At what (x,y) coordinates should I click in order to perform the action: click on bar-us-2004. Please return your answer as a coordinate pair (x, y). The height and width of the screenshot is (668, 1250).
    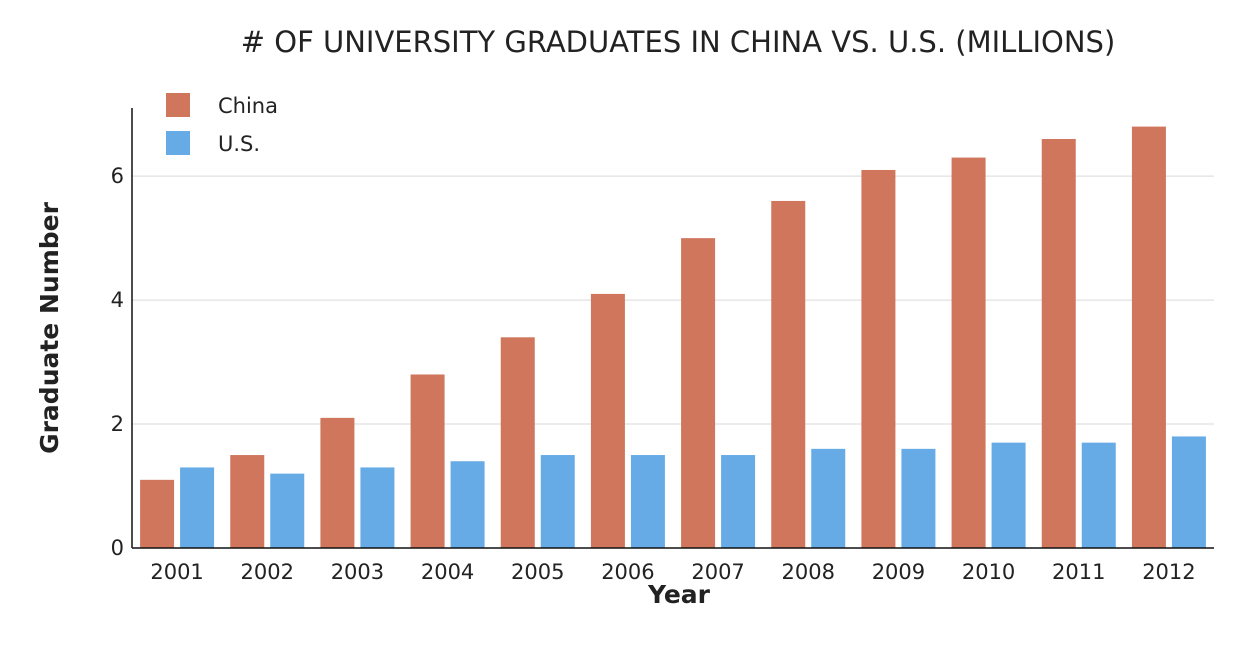
    Looking at the image, I should click on (467, 504).